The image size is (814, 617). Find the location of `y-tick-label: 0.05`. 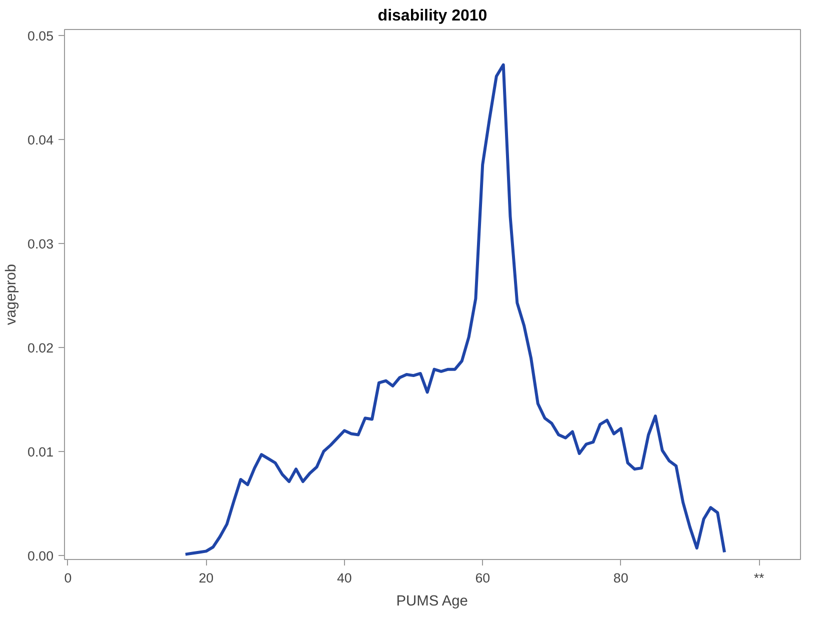

y-tick-label: 0.05 is located at coordinates (41, 36).